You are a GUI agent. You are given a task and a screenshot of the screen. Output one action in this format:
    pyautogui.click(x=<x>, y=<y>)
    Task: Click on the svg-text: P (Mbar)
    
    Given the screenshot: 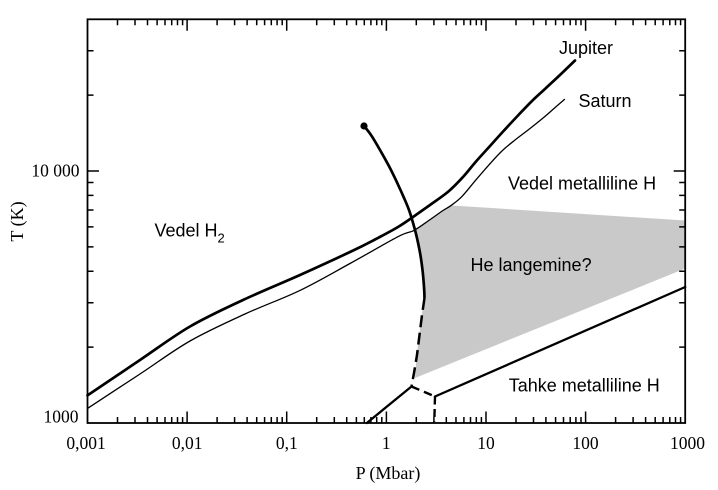 What is the action you would take?
    pyautogui.click(x=388, y=473)
    